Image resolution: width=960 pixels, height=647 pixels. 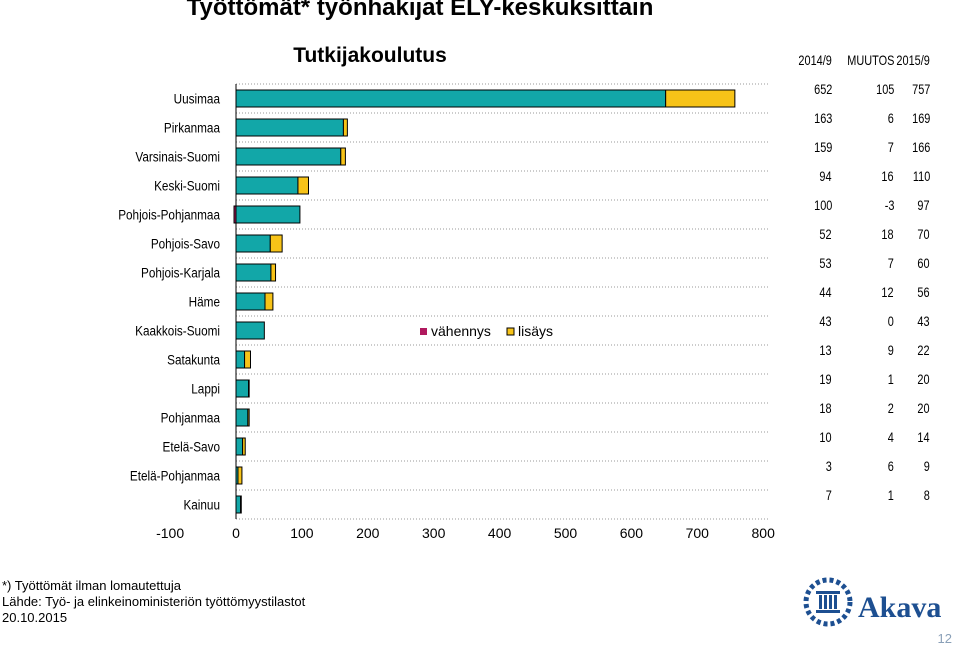 What do you see at coordinates (923, 292) in the screenshot?
I see `table-cell: 56` at bounding box center [923, 292].